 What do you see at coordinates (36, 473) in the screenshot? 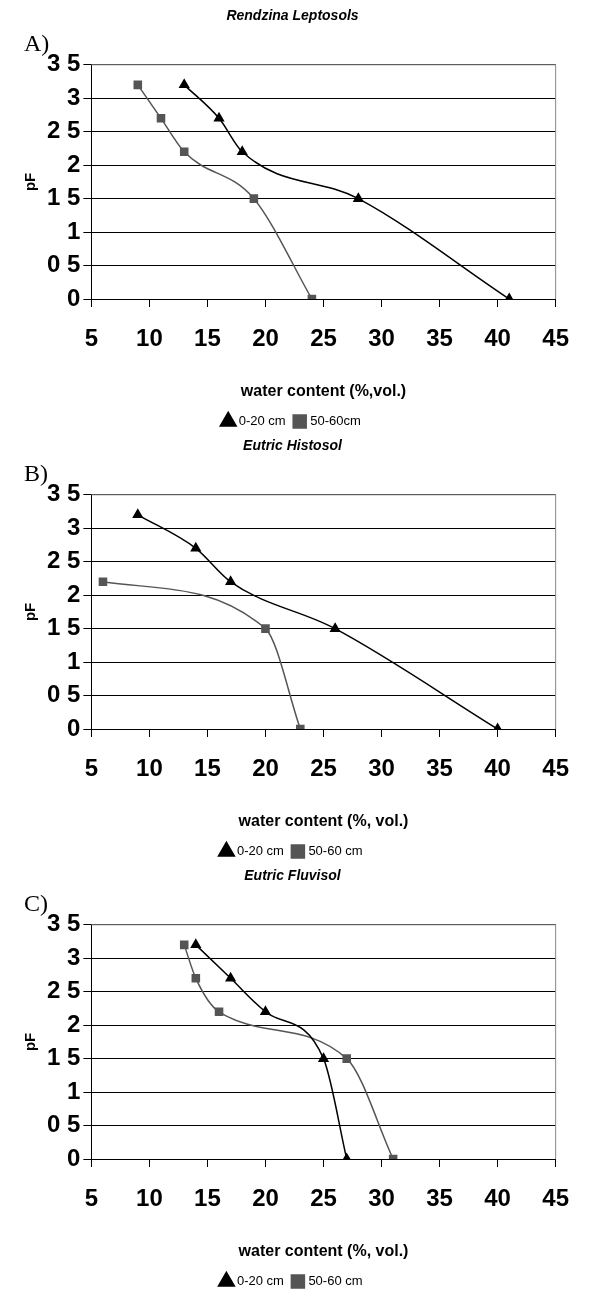
I see `text: B)` at bounding box center [36, 473].